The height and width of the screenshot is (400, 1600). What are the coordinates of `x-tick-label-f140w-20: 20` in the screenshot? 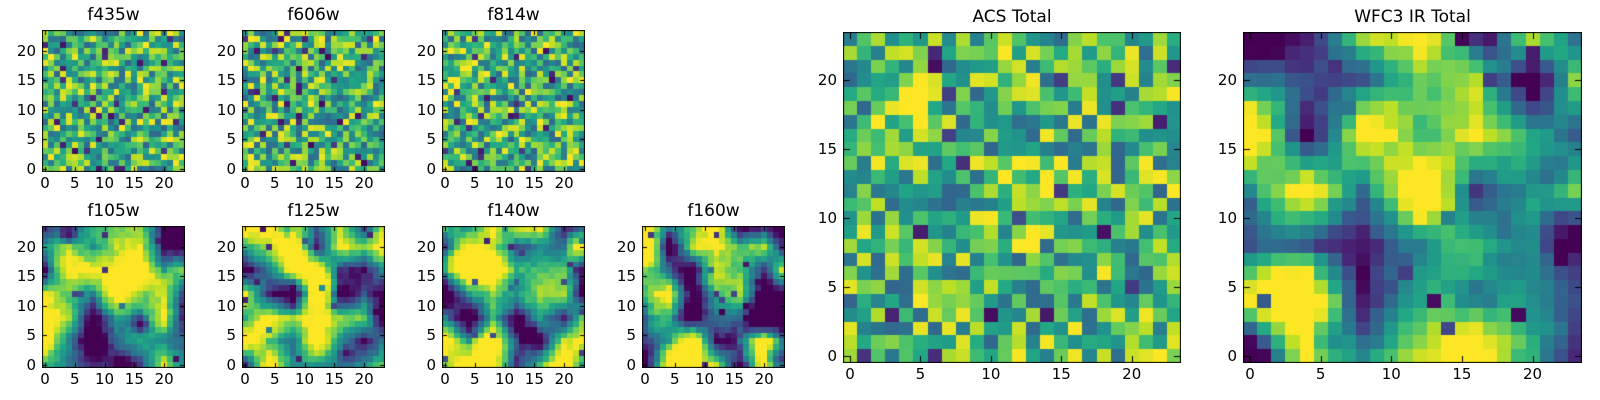 It's located at (564, 379).